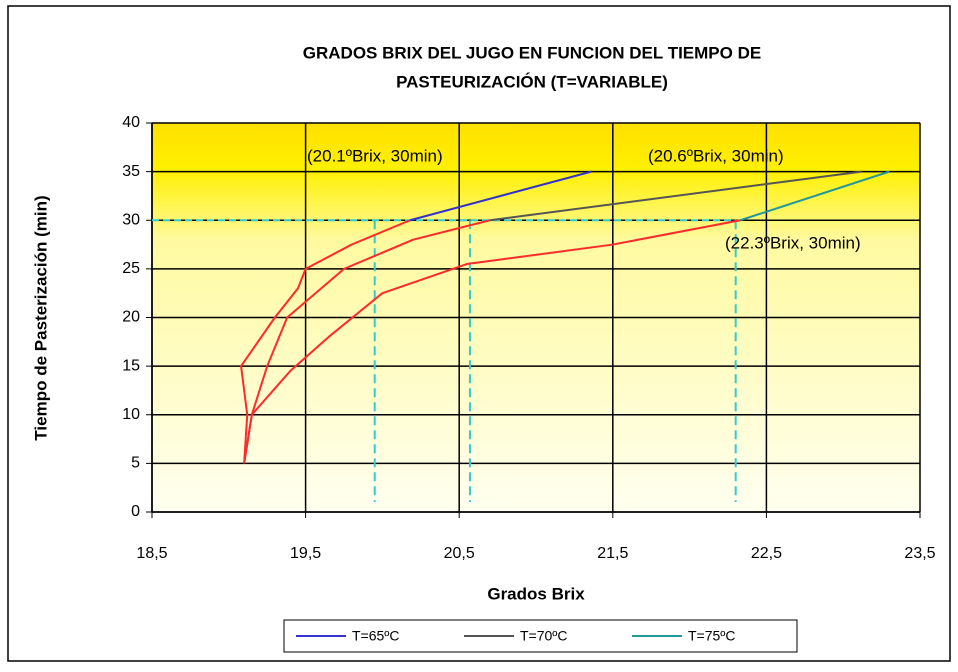 The height and width of the screenshot is (672, 958). What do you see at coordinates (375, 155) in the screenshot?
I see `annotation: (20.1ºBrix, 30min)` at bounding box center [375, 155].